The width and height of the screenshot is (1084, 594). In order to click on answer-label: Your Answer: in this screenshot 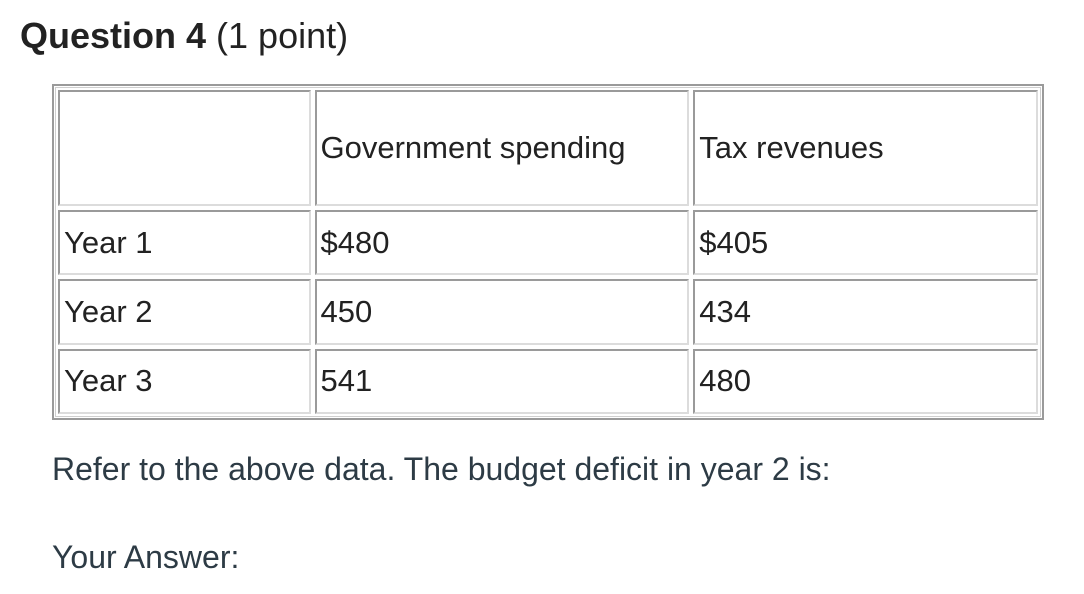, I will do `click(146, 557)`.